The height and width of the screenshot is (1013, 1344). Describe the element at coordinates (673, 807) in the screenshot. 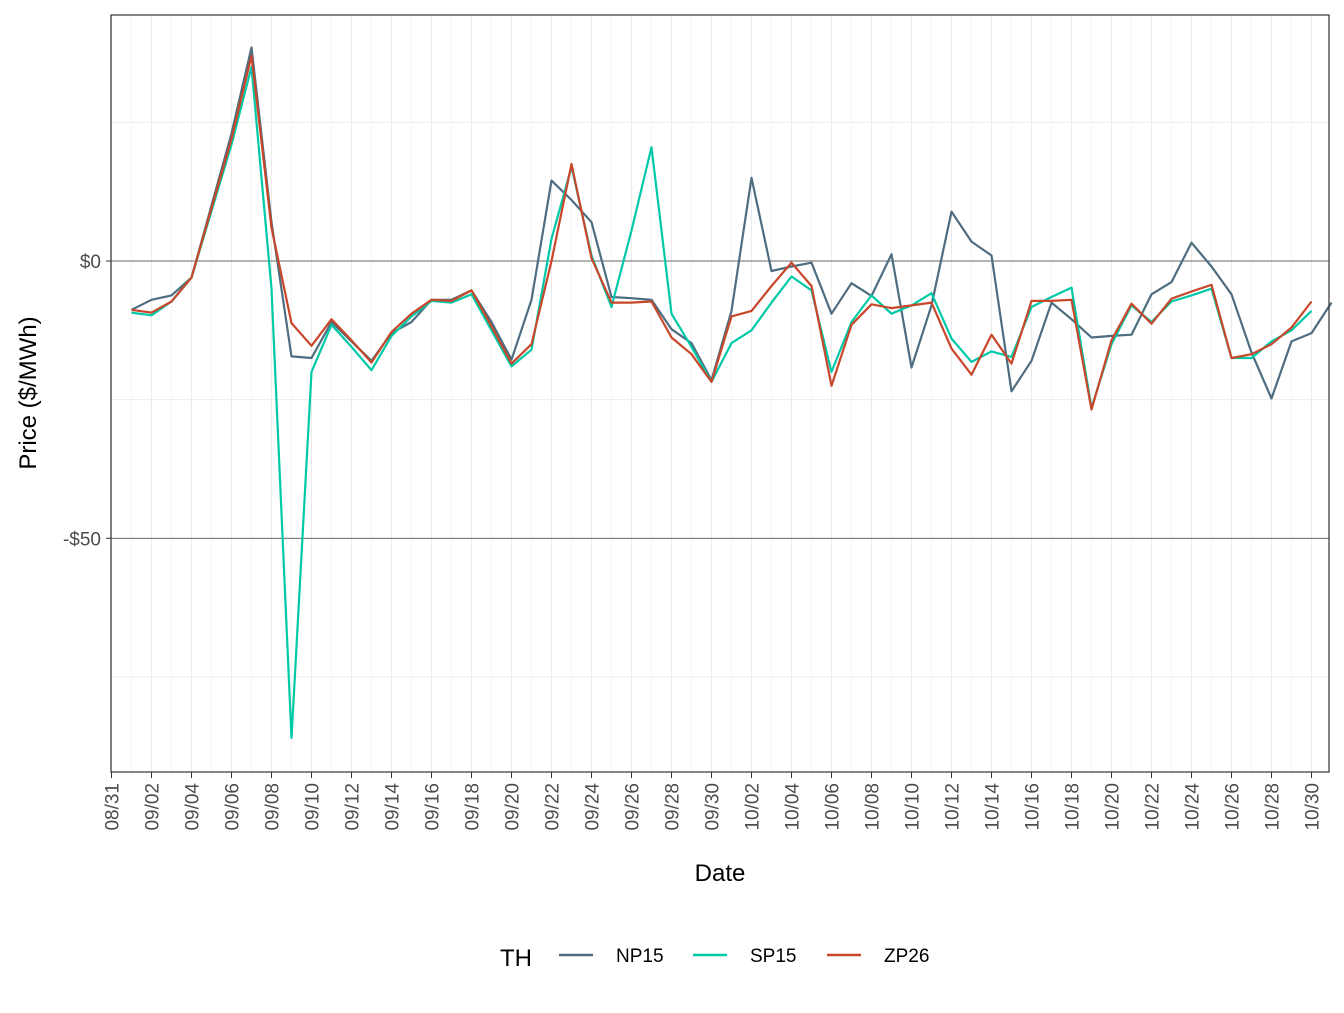

I see `x-tick-label: 09/28` at that location.